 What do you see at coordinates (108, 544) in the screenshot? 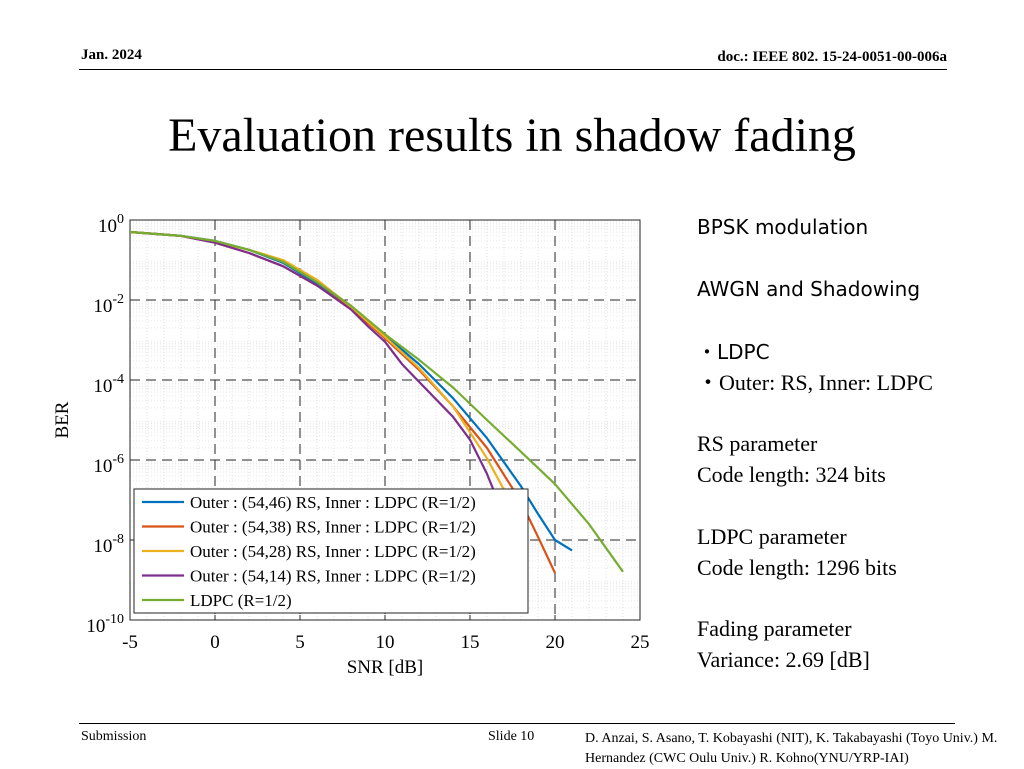
I see `y-tick-label: 10⁻⁸` at bounding box center [108, 544].